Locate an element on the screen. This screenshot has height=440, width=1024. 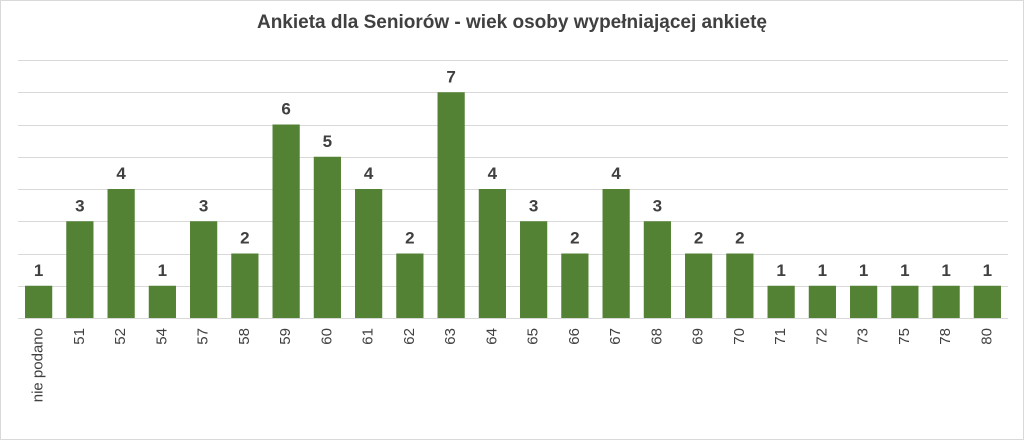
x-tick-label: 60 is located at coordinates (326, 336).